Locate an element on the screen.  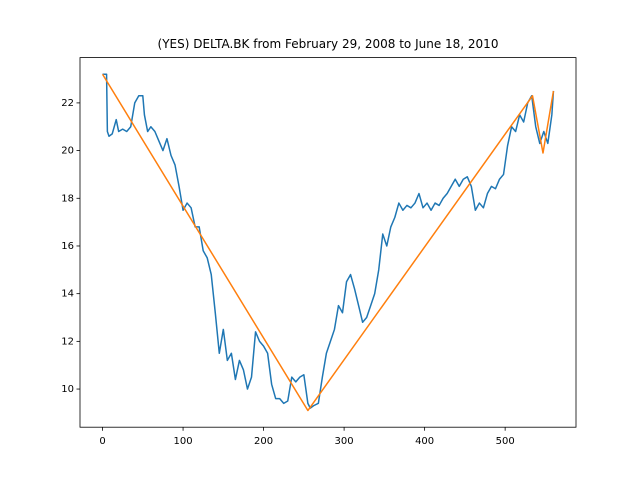
y-tick-label: 12 is located at coordinates (67, 341).